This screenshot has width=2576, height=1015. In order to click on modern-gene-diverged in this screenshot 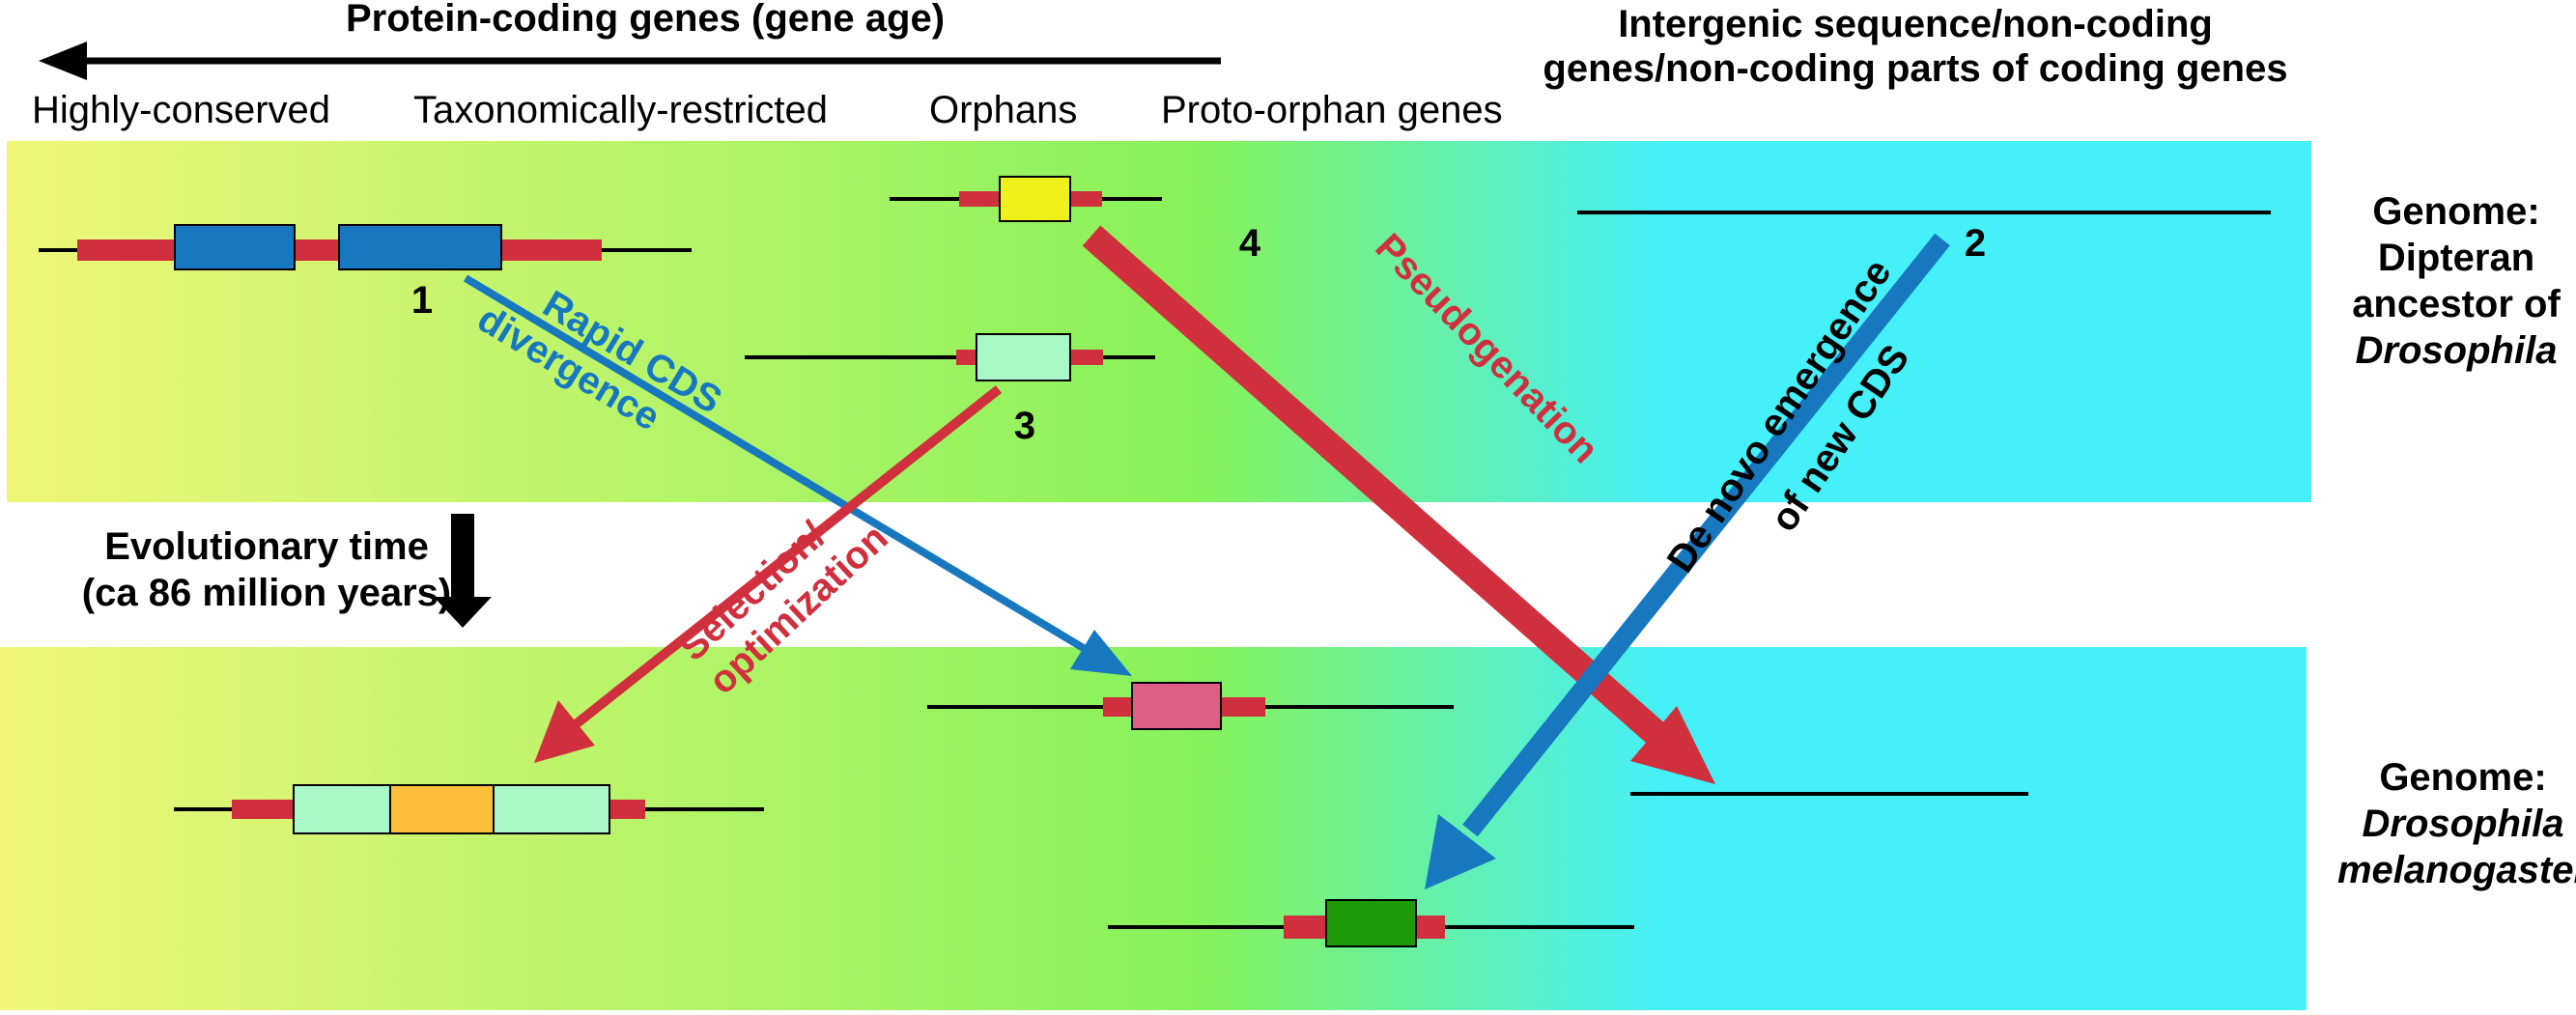, I will do `click(1190, 706)`.